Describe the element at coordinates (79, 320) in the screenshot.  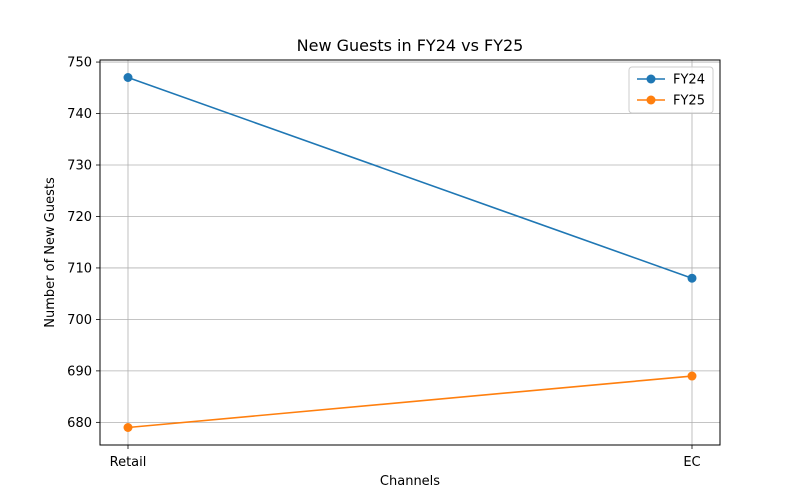
I see `y-tick-label: 700` at that location.